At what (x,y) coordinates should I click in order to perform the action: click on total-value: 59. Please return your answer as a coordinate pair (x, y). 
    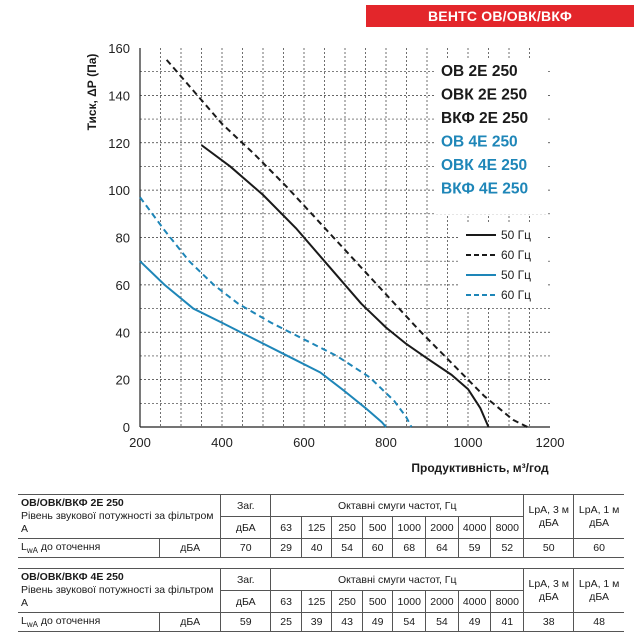
    Looking at the image, I should click on (246, 622).